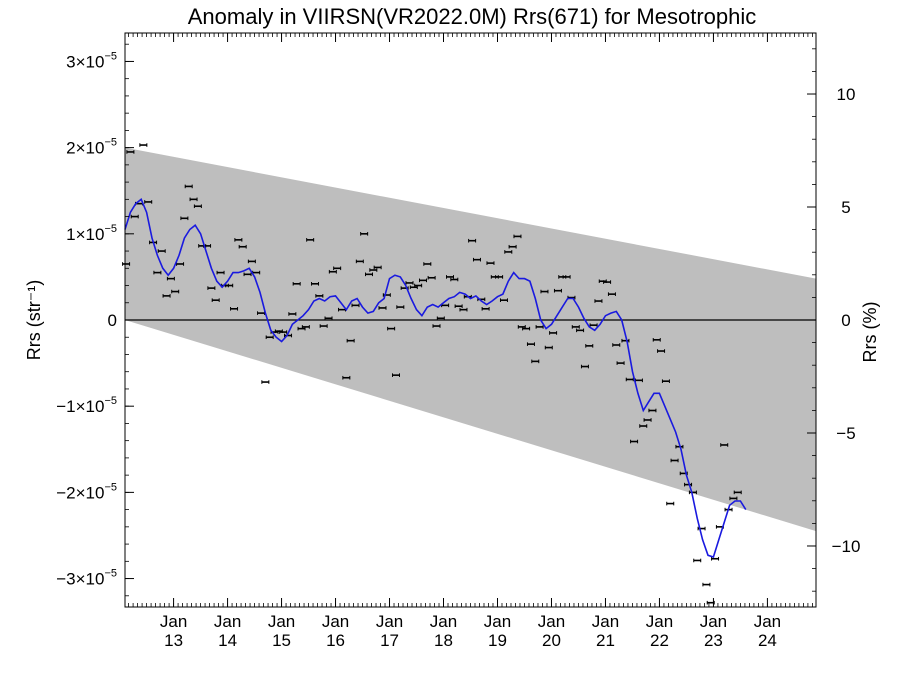 The width and height of the screenshot is (900, 675). I want to click on left-tick-label: −1×10⁻⁵, so click(86, 405).